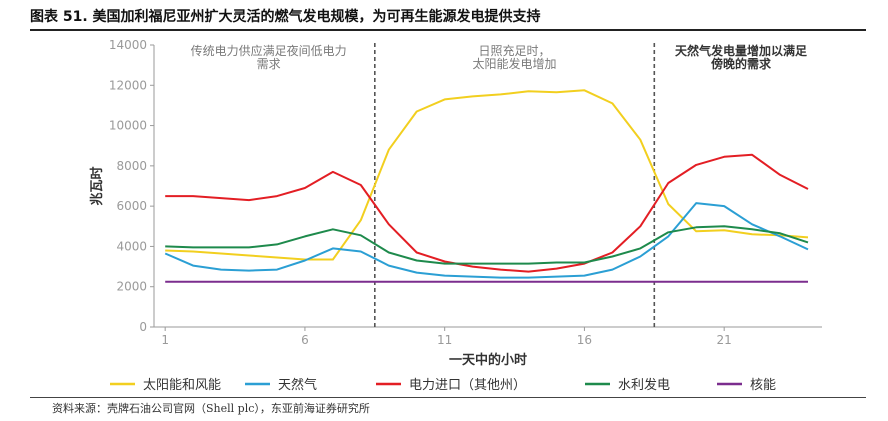  I want to click on source-rule, so click(448, 397).